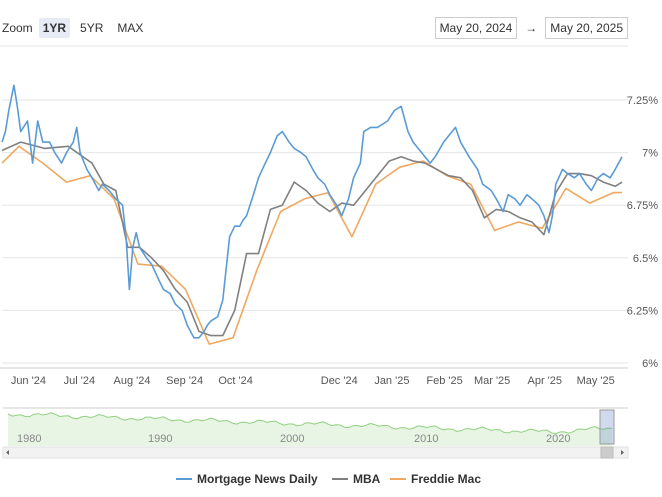 The width and height of the screenshot is (662, 497). I want to click on x-tick-label: May '25, so click(596, 381).